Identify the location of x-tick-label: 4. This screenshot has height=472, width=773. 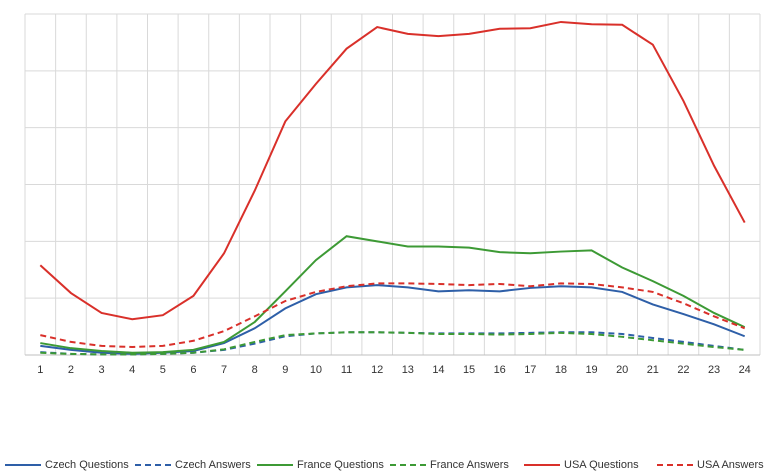
(132, 370).